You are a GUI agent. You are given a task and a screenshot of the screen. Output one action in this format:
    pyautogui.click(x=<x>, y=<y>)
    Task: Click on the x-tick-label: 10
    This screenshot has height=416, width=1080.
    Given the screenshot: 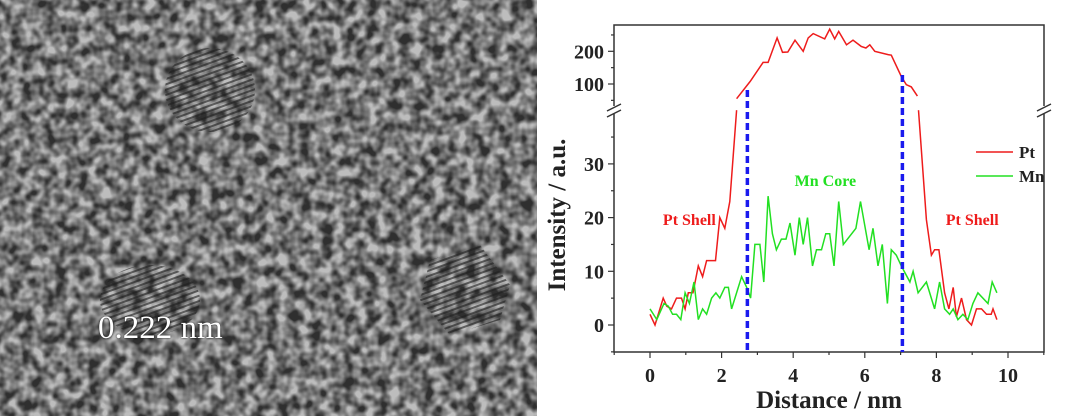 What is the action you would take?
    pyautogui.click(x=1008, y=376)
    